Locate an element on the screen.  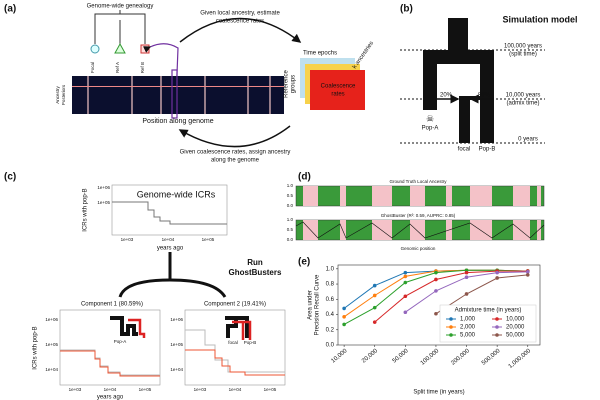
plot-frame is located at coordinates (169, 210).